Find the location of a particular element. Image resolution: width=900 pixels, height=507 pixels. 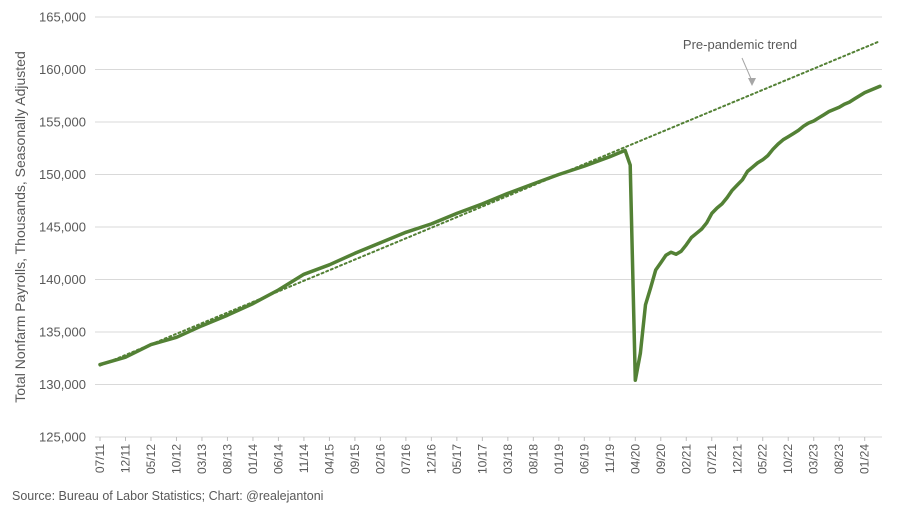

y-tick-label: 125,000 is located at coordinates (62, 437).